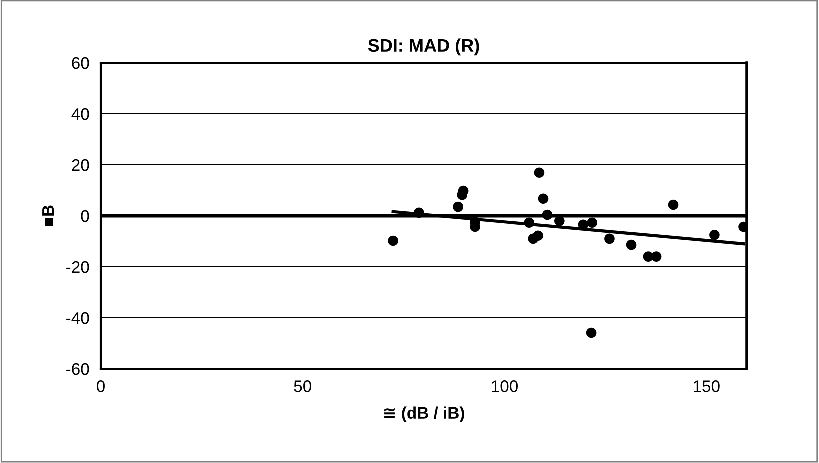 The width and height of the screenshot is (819, 463). What do you see at coordinates (424, 47) in the screenshot?
I see `chart-title: SDI: MAD (R)` at bounding box center [424, 47].